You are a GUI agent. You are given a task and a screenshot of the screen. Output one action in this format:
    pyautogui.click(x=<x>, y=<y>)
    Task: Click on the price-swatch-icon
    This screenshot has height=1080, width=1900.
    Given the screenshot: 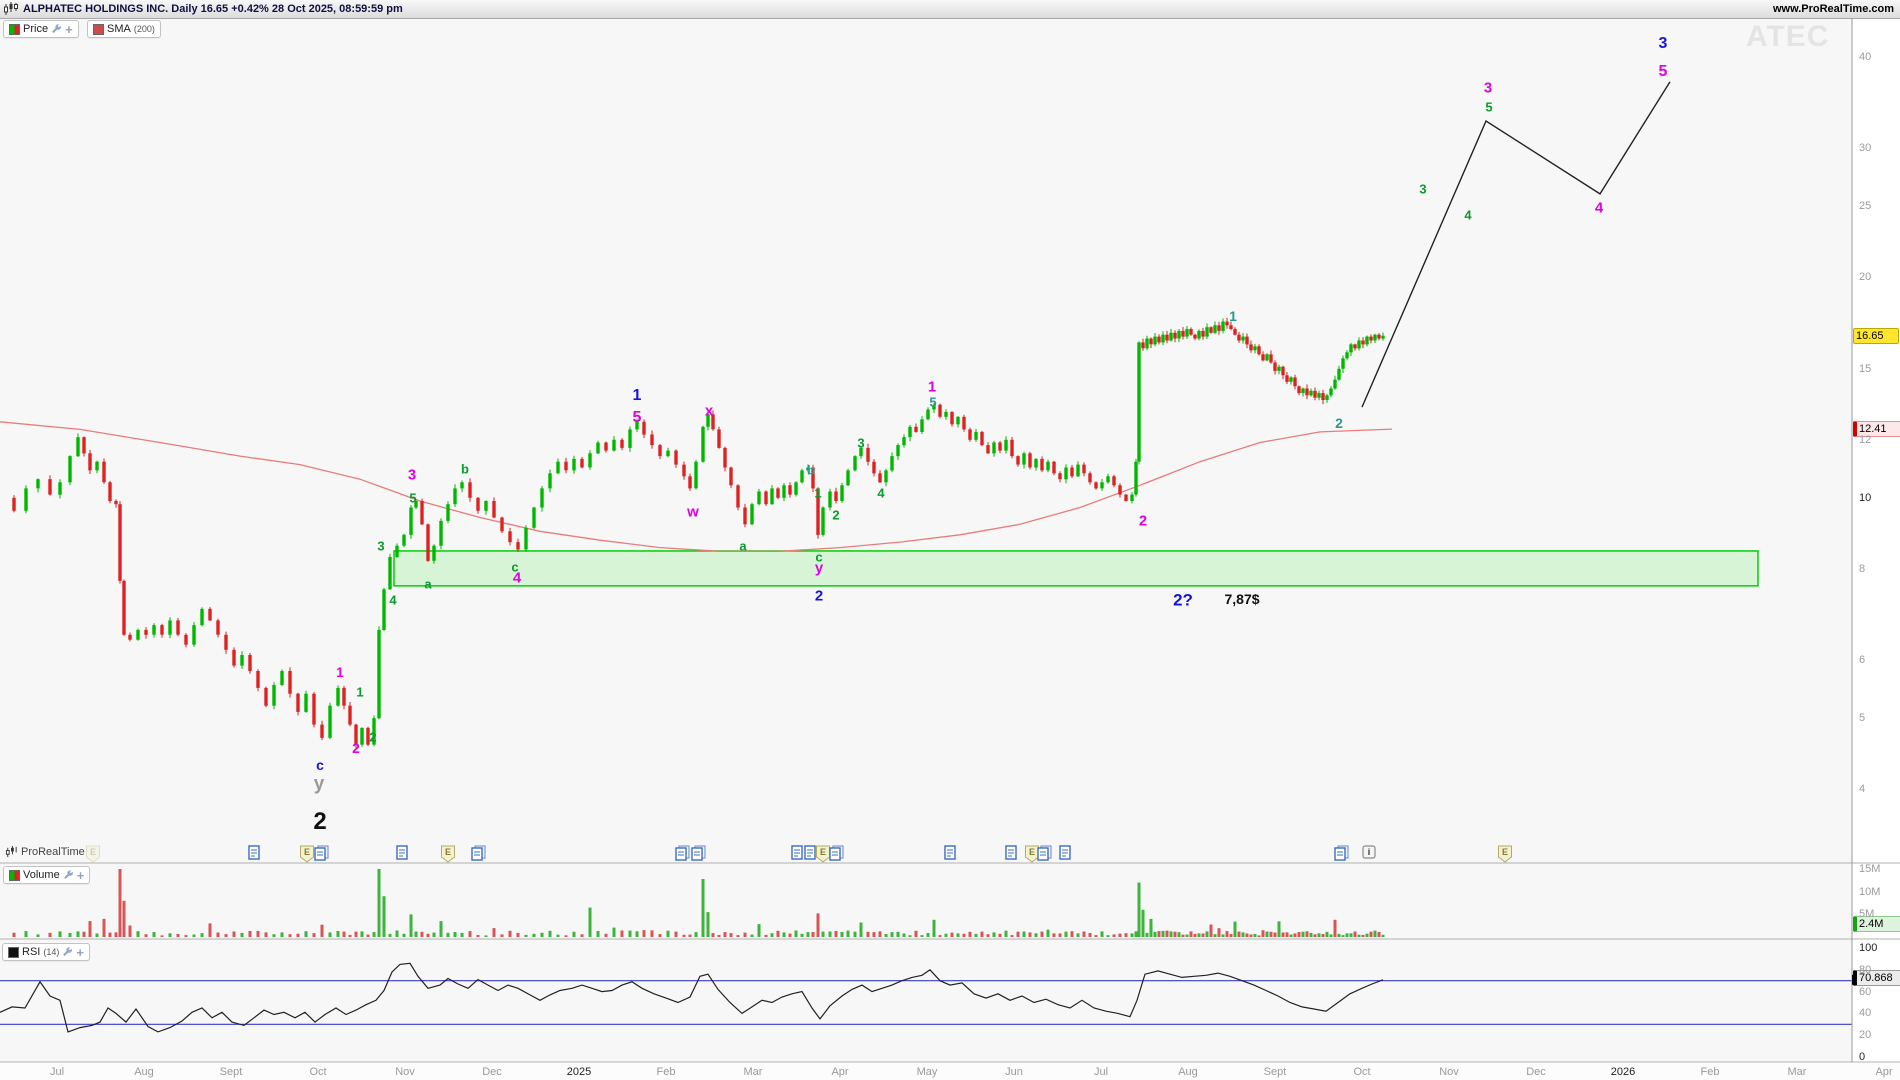 What is the action you would take?
    pyautogui.click(x=14, y=29)
    